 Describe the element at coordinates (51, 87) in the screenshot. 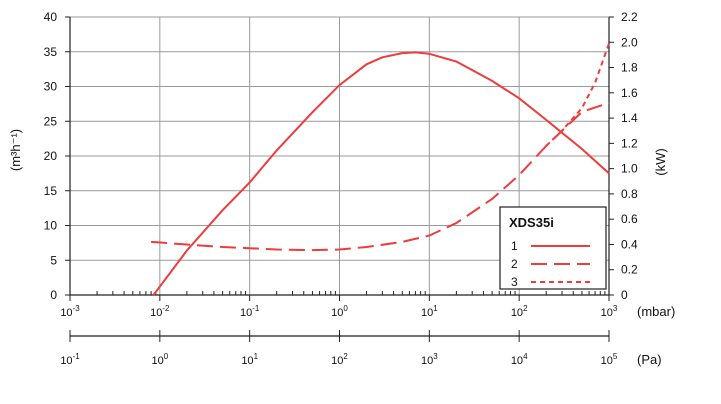

I see `left-tick-label: 30` at that location.